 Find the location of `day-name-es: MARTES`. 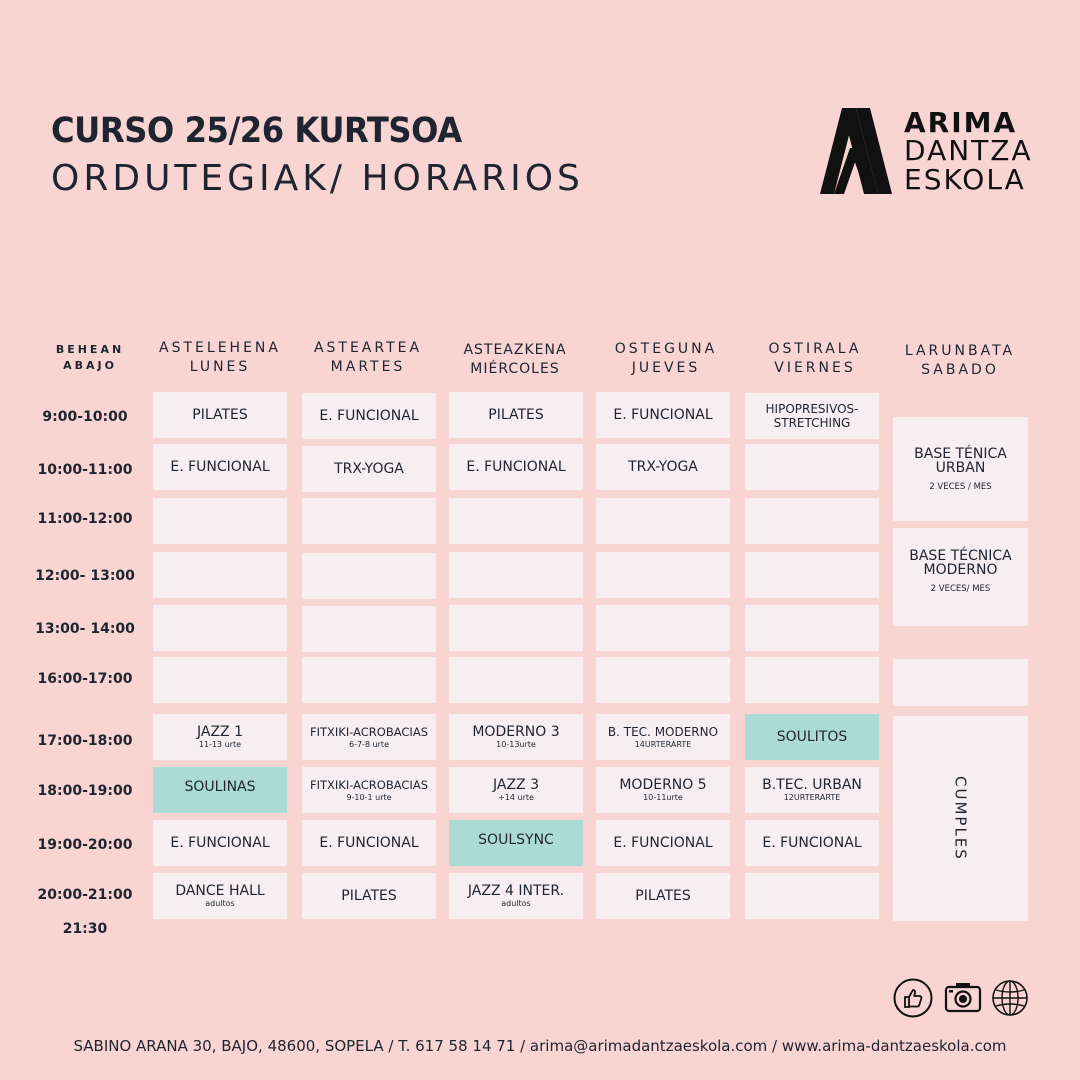

day-name-es: MARTES is located at coordinates (368, 367).